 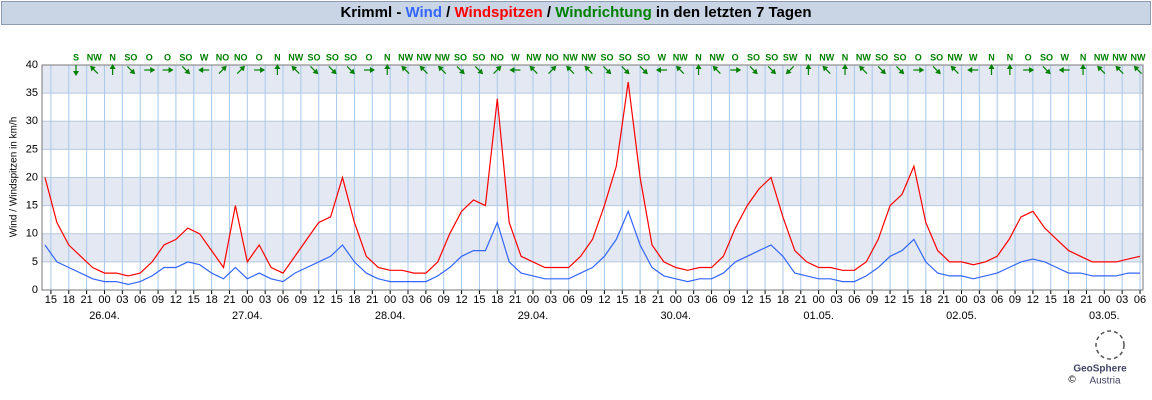 I want to click on day-label: 30.04., so click(x=676, y=316).